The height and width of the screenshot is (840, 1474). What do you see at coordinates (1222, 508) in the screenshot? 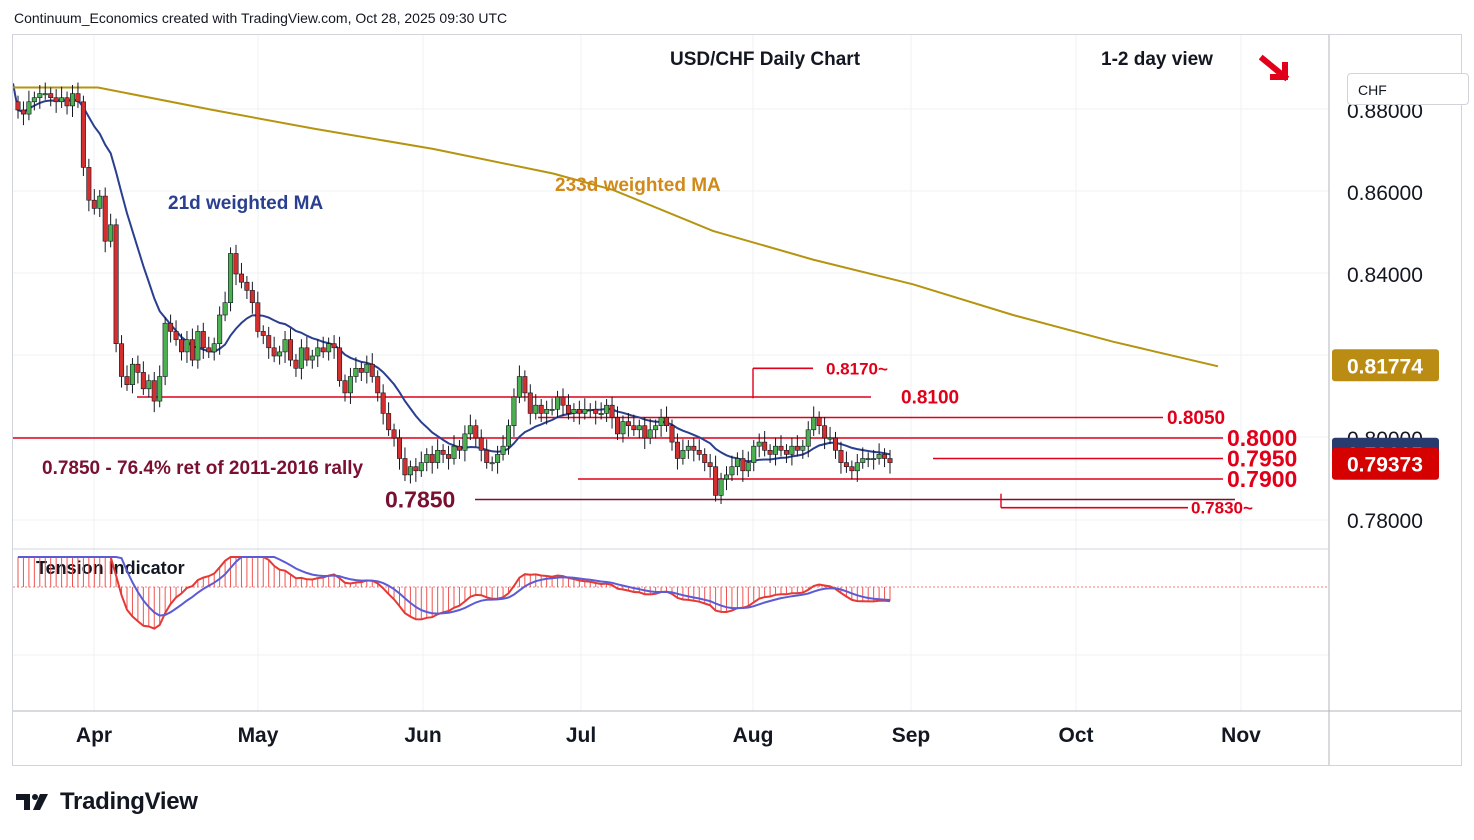
I see `level-07830-label: 0.7830~` at bounding box center [1222, 508].